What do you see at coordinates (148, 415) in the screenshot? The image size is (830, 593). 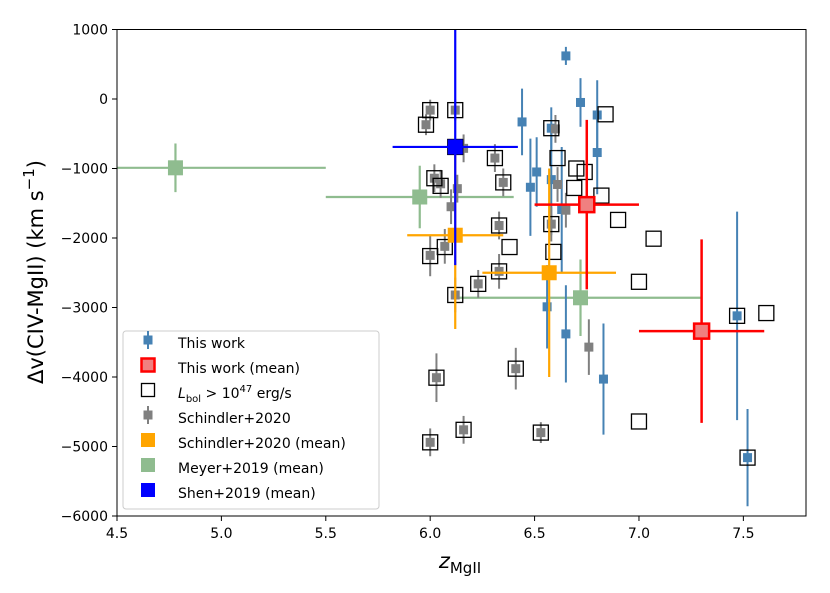 I see `legend-mark-schindler` at bounding box center [148, 415].